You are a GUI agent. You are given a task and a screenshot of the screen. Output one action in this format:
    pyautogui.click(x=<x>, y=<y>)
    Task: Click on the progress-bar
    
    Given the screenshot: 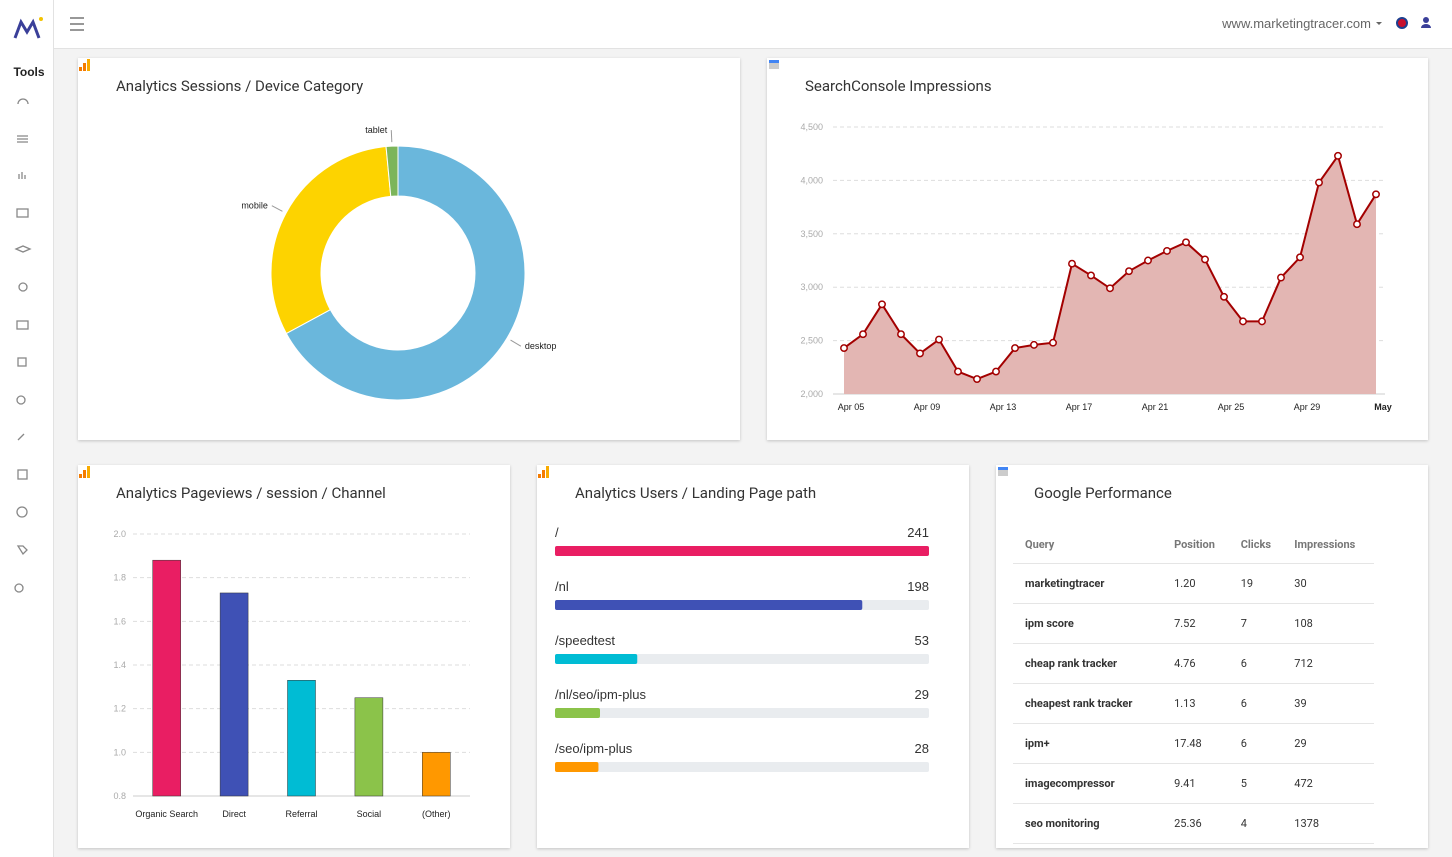 What is the action you would take?
    pyautogui.click(x=578, y=713)
    